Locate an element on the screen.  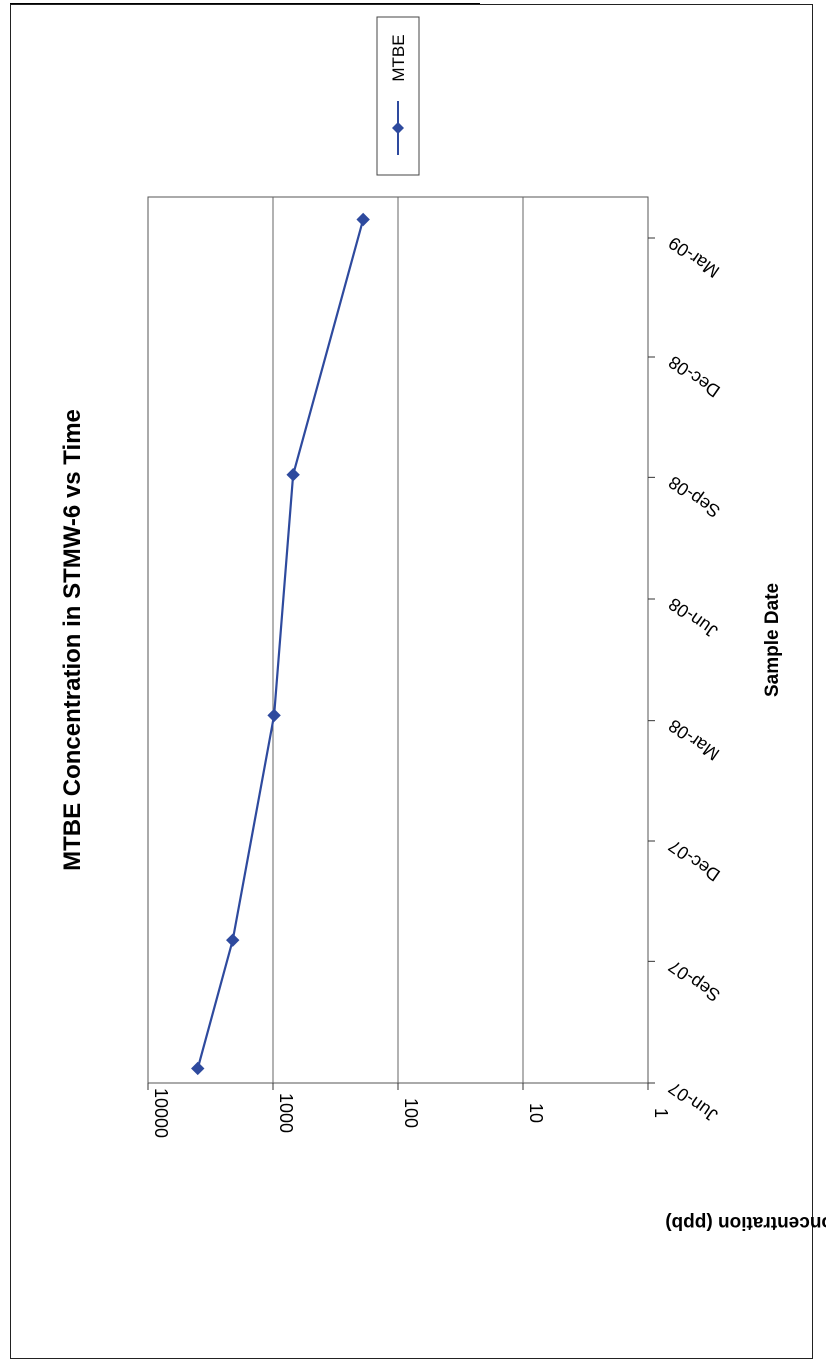
chart-title: MTBE Concentration in STMW-6 vs Time is located at coordinates (72, 640).